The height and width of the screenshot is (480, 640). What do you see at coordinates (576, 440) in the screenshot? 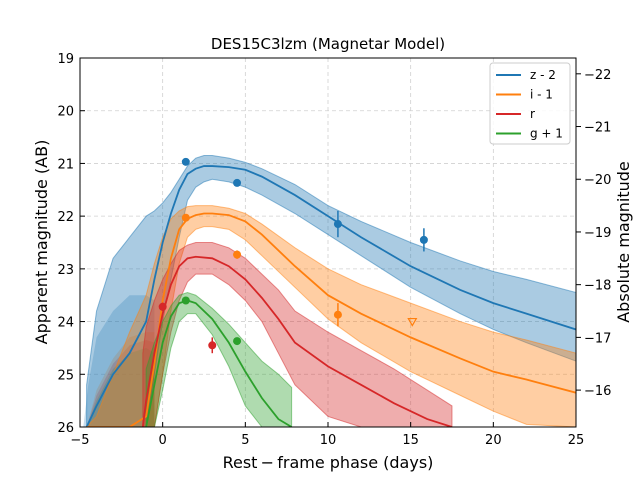
I see `x-tick-label: 25` at bounding box center [576, 440].